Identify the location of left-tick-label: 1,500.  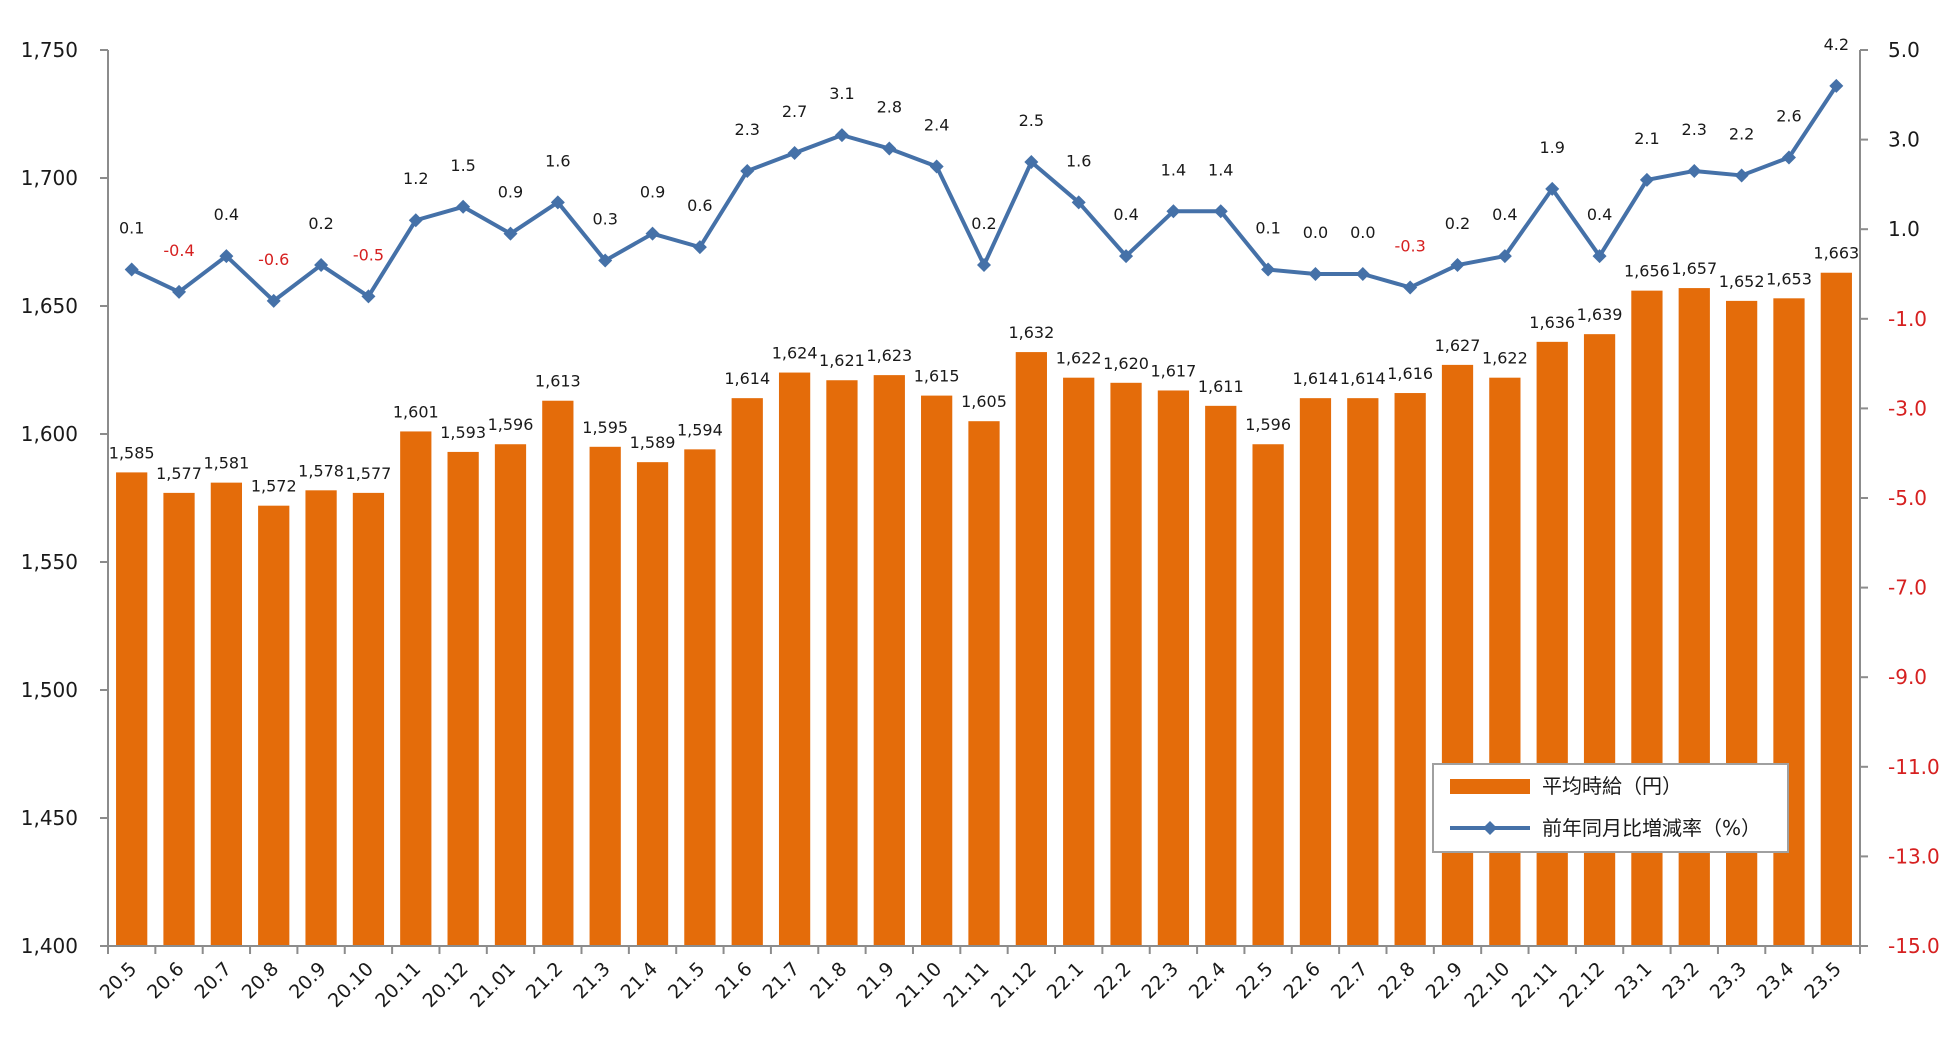
(49, 690).